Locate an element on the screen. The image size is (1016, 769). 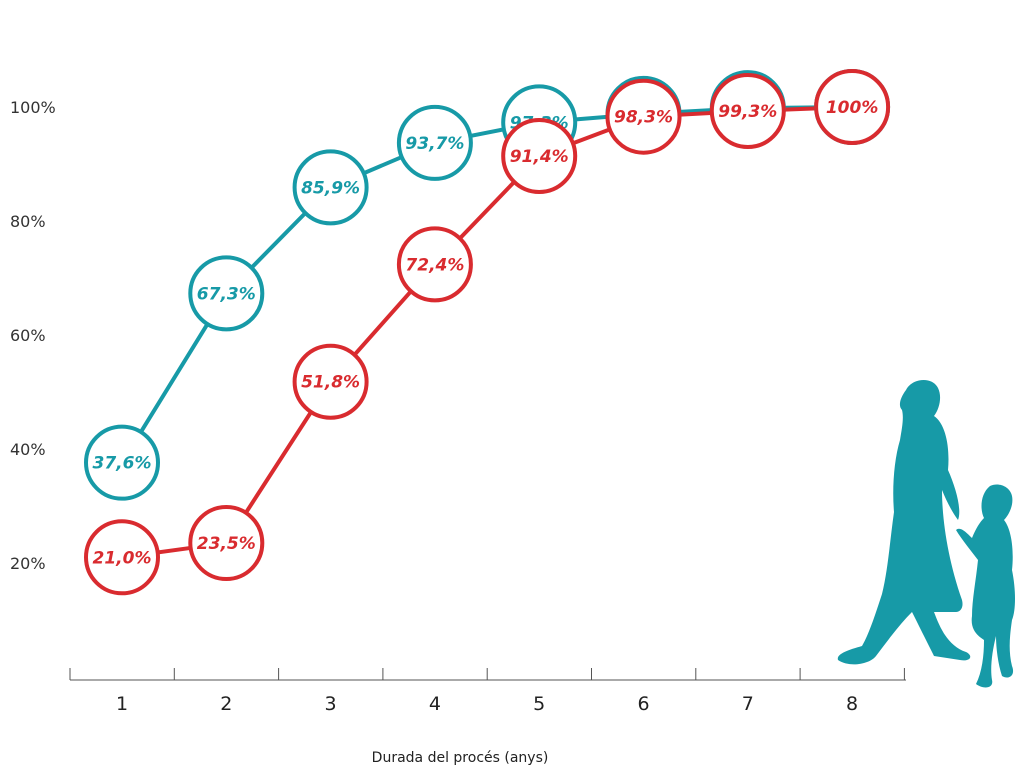
data-point: 85,9% is located at coordinates (330, 187).